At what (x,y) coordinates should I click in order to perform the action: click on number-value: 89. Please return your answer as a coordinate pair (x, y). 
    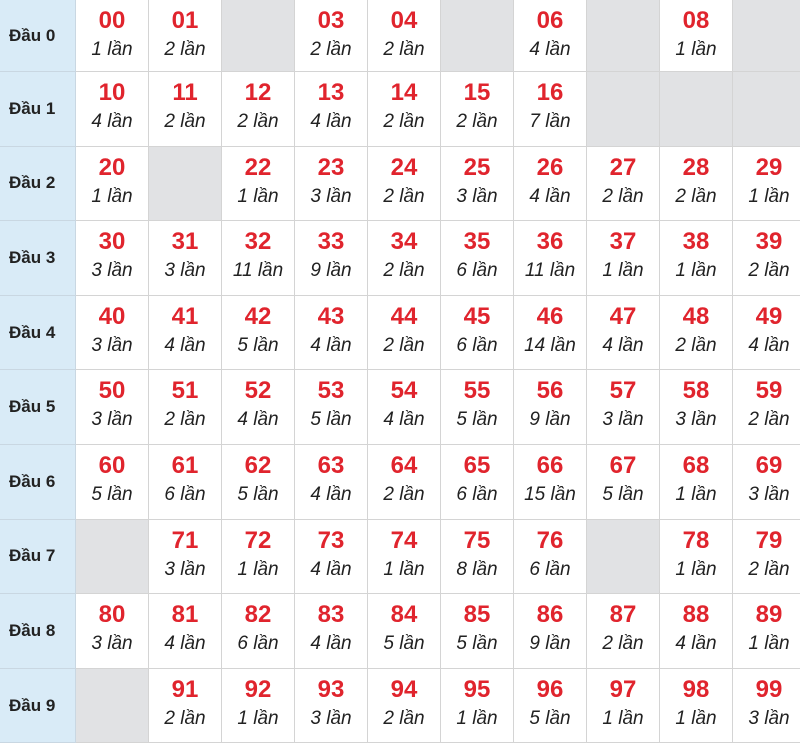
    Looking at the image, I should click on (769, 615).